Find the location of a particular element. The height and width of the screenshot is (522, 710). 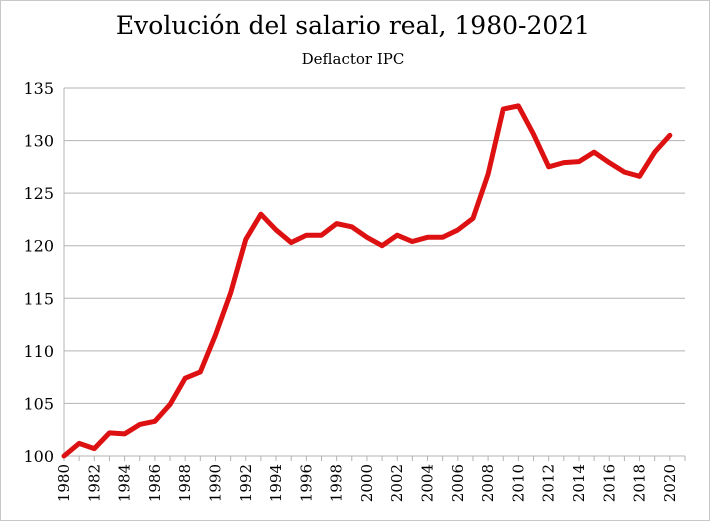

x-tick-label: 1996 is located at coordinates (306, 483).